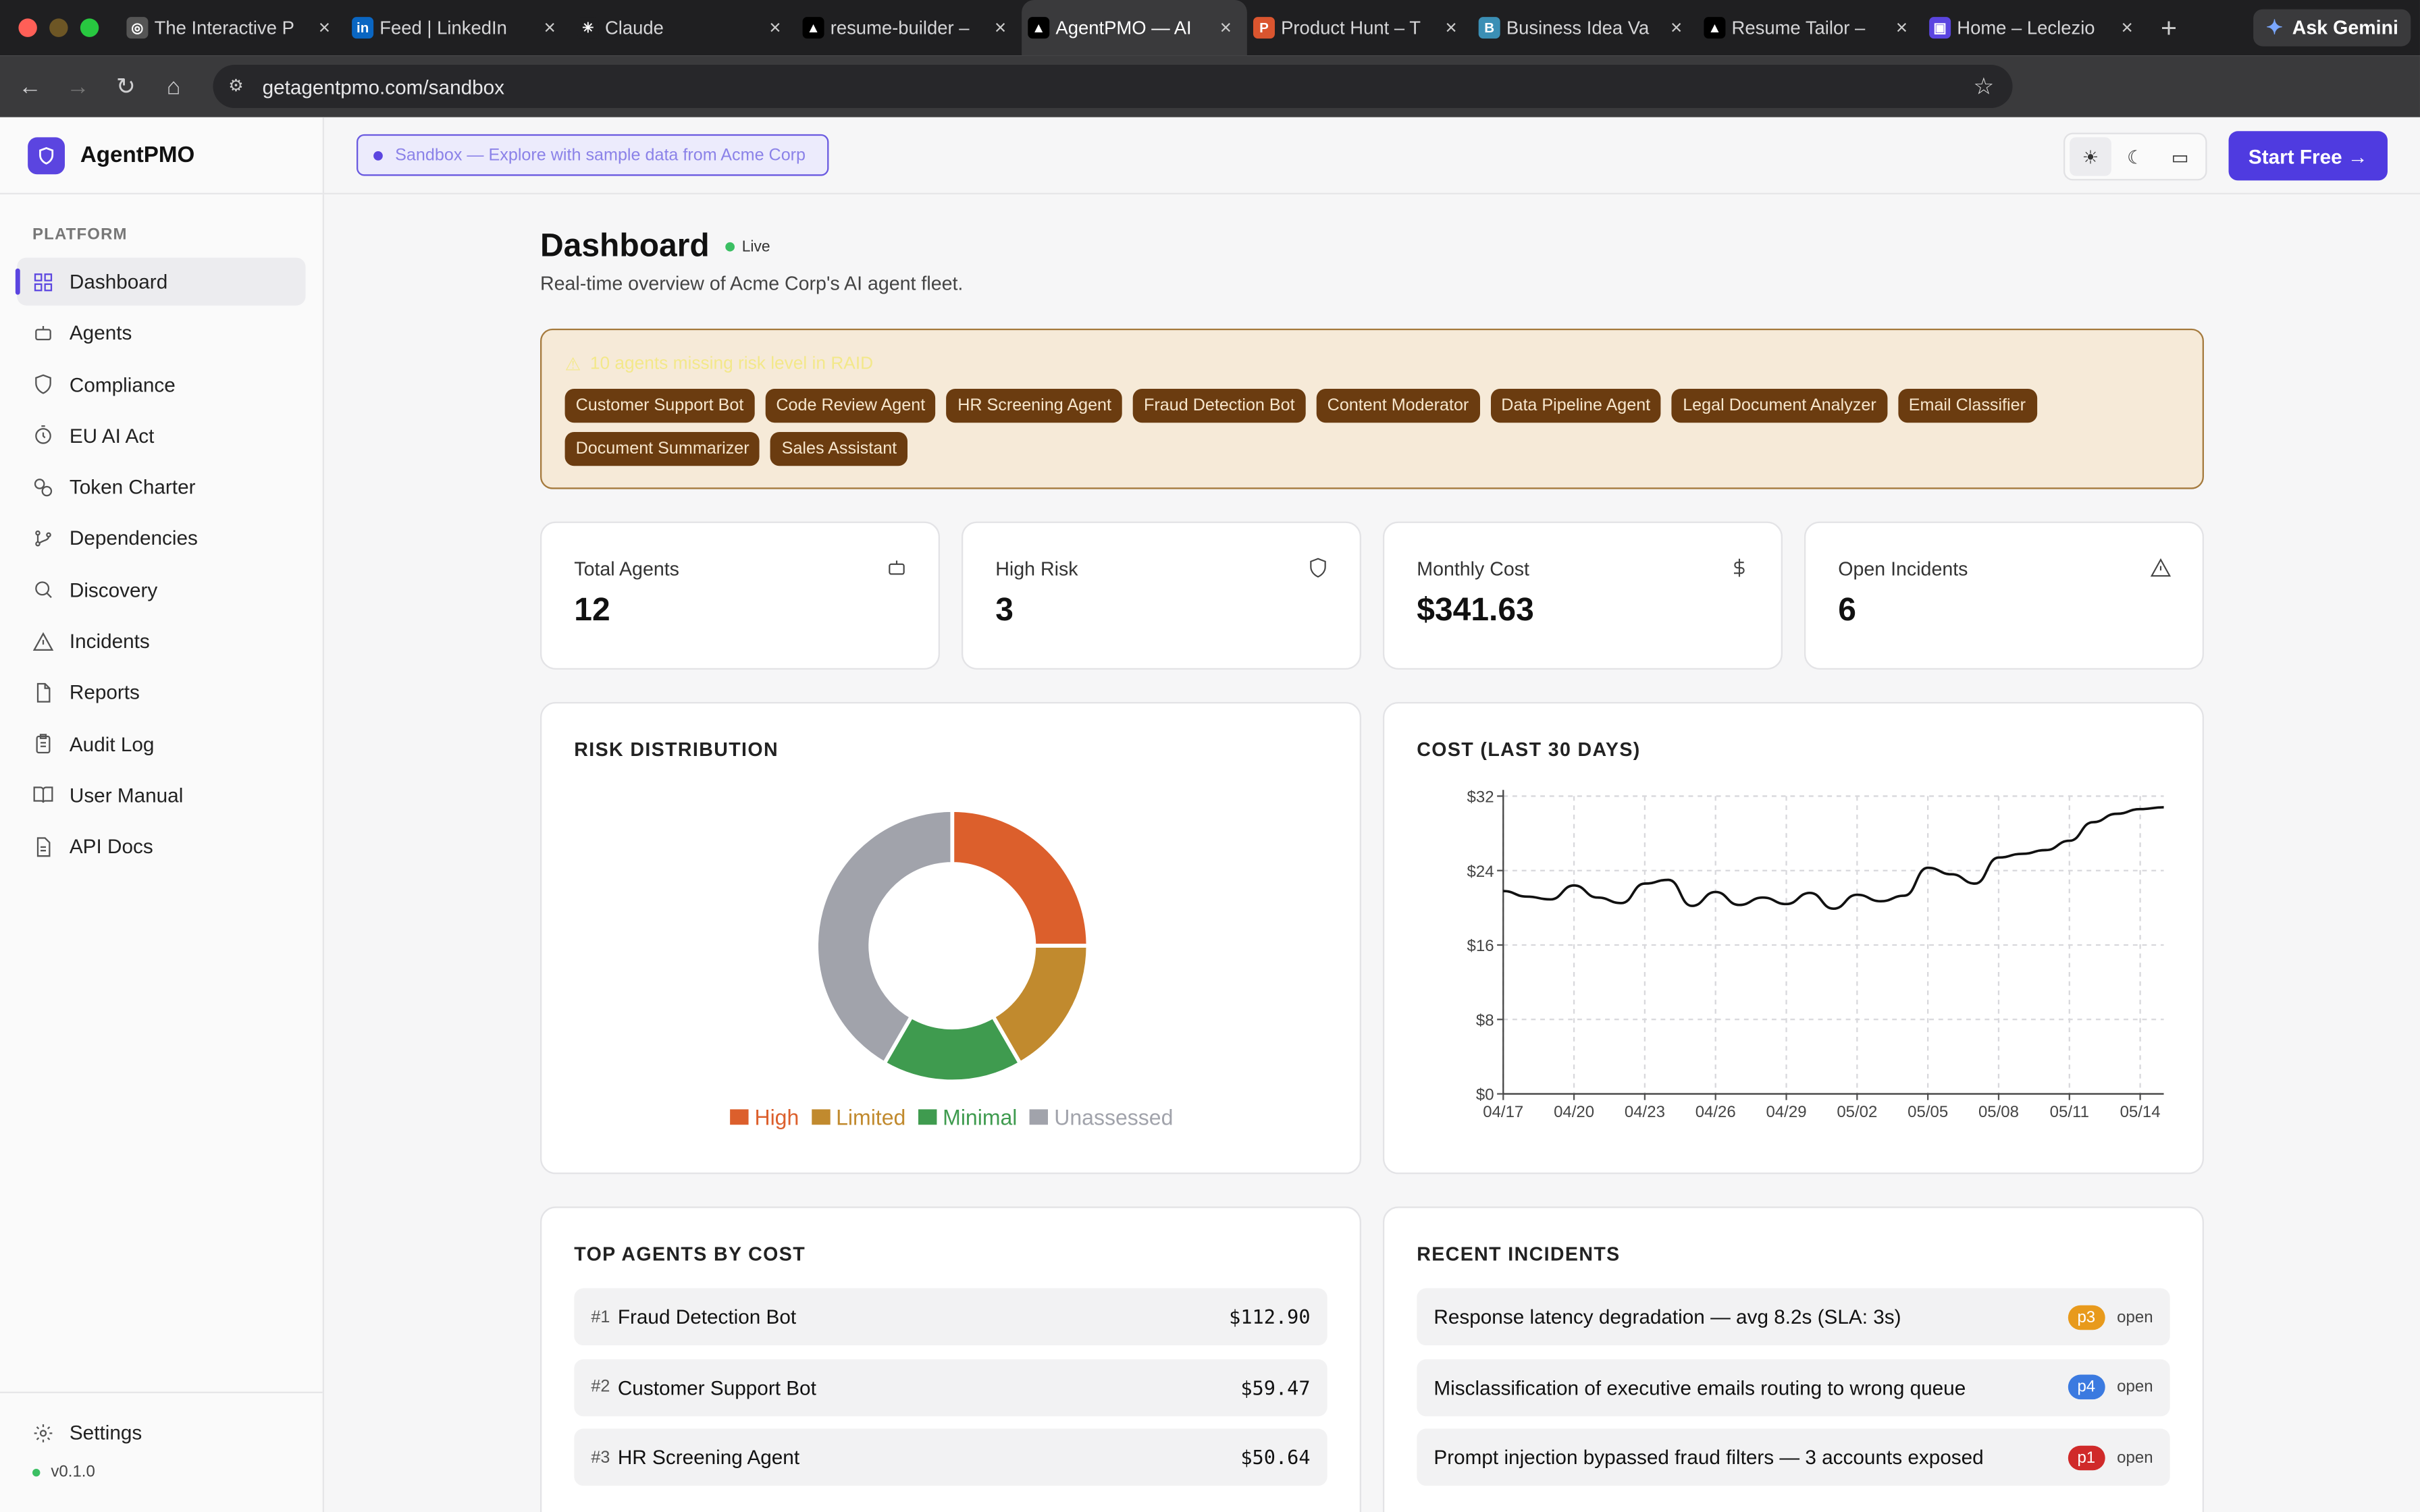  I want to click on sidebar-footer: Settings v0.1.0, so click(161, 1443).